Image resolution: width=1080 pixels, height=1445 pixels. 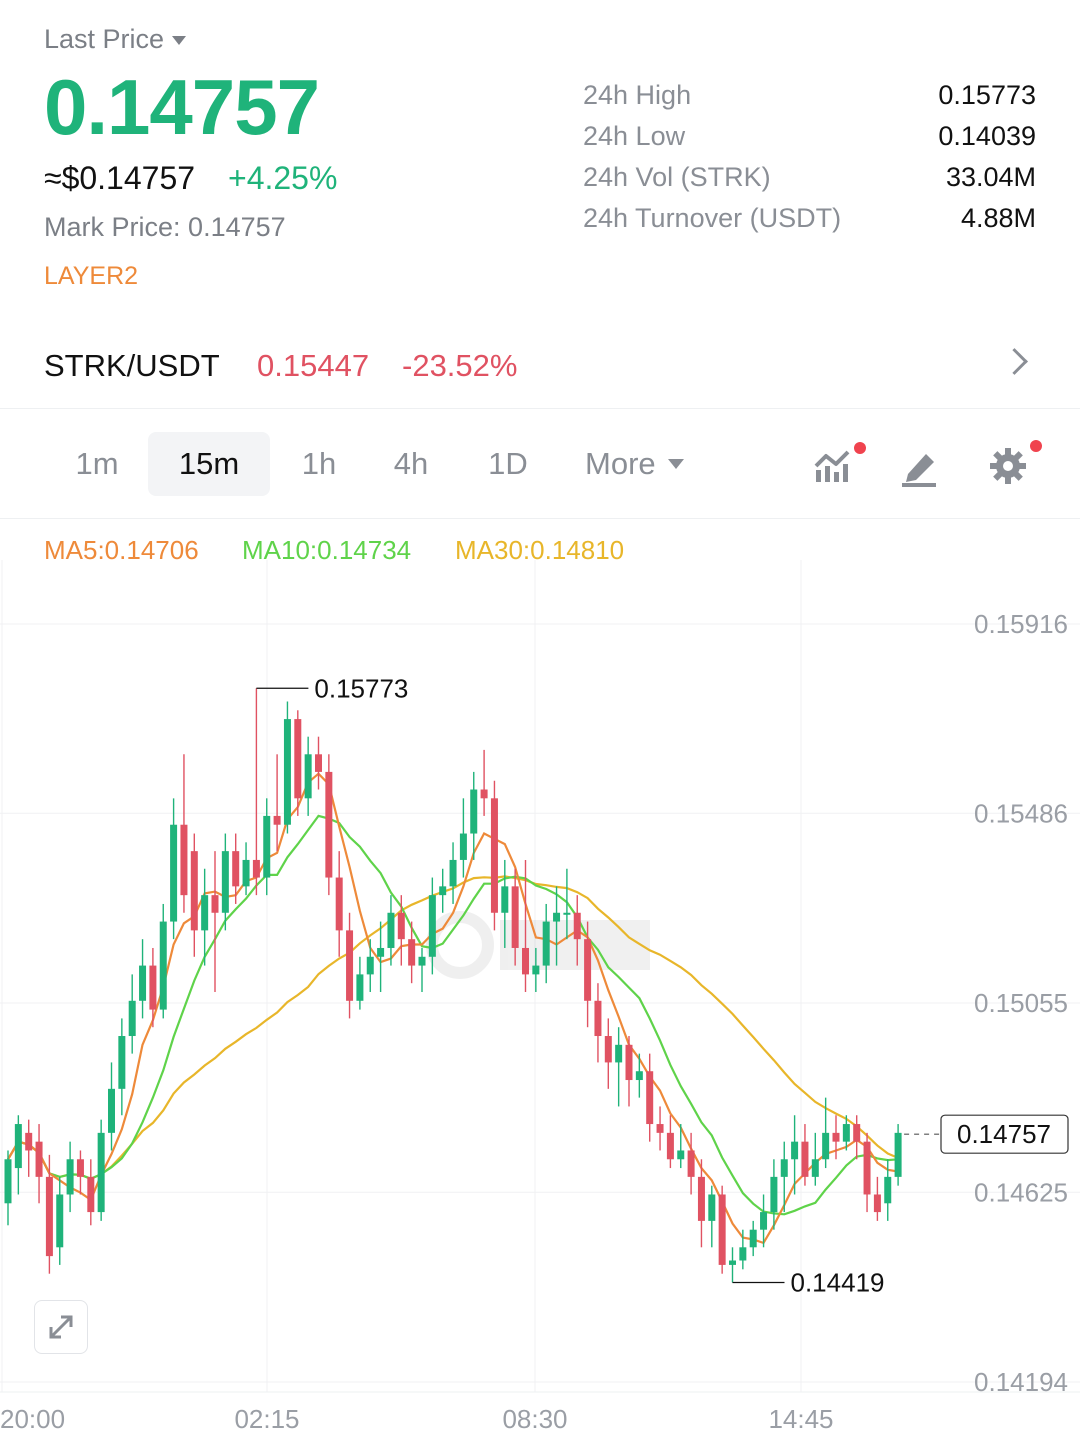 I want to click on y-tick-label: 0.15916, so click(x=1021, y=624).